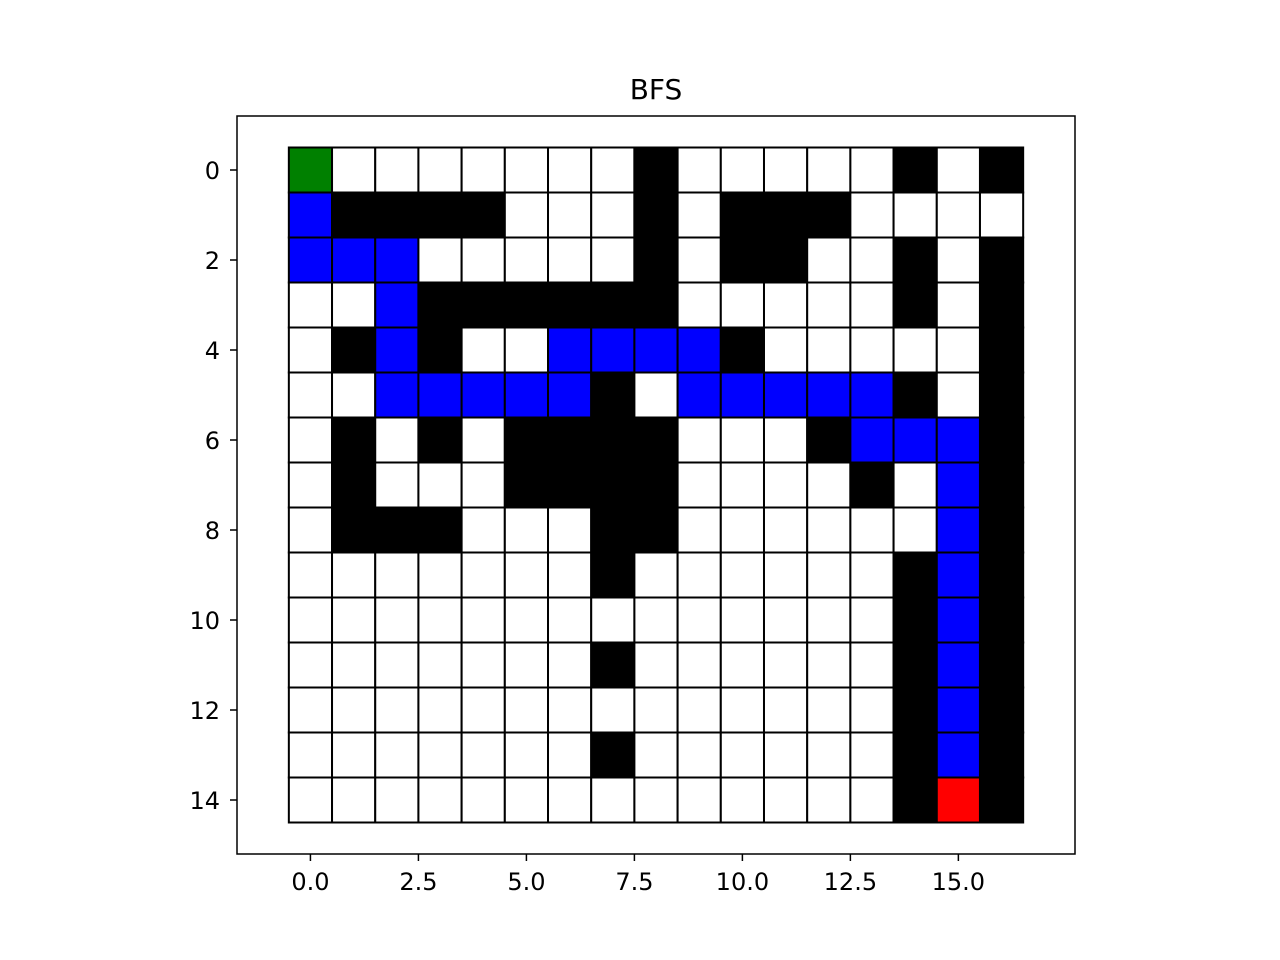 This screenshot has height=960, width=1280. I want to click on x-tick-label: 5.0, so click(526, 882).